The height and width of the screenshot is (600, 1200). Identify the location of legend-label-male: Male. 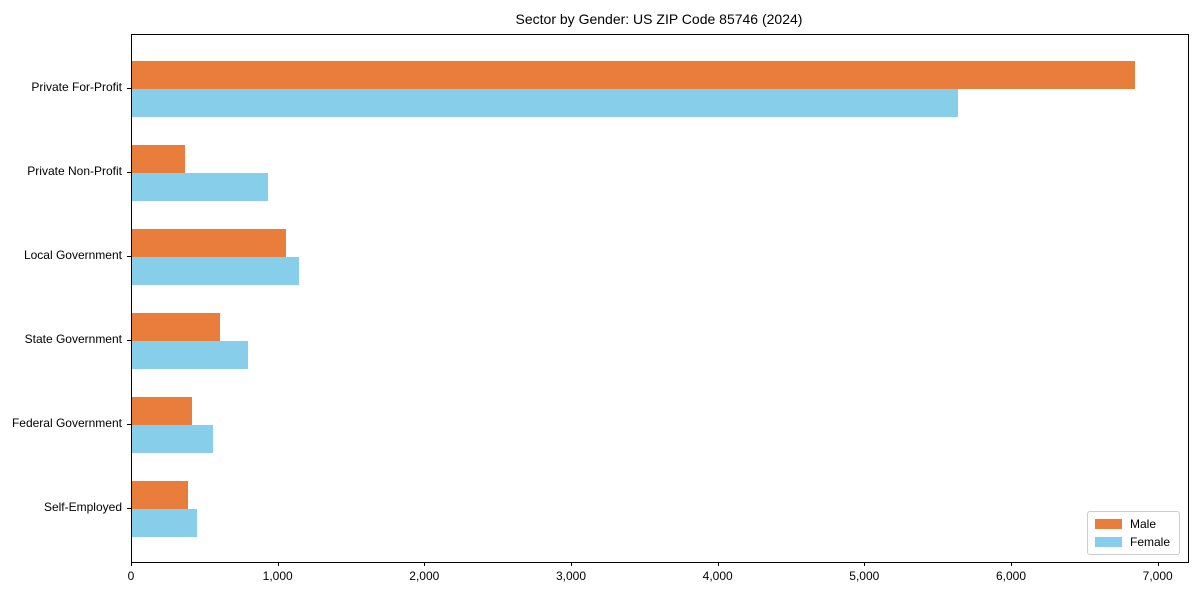
(1142, 524).